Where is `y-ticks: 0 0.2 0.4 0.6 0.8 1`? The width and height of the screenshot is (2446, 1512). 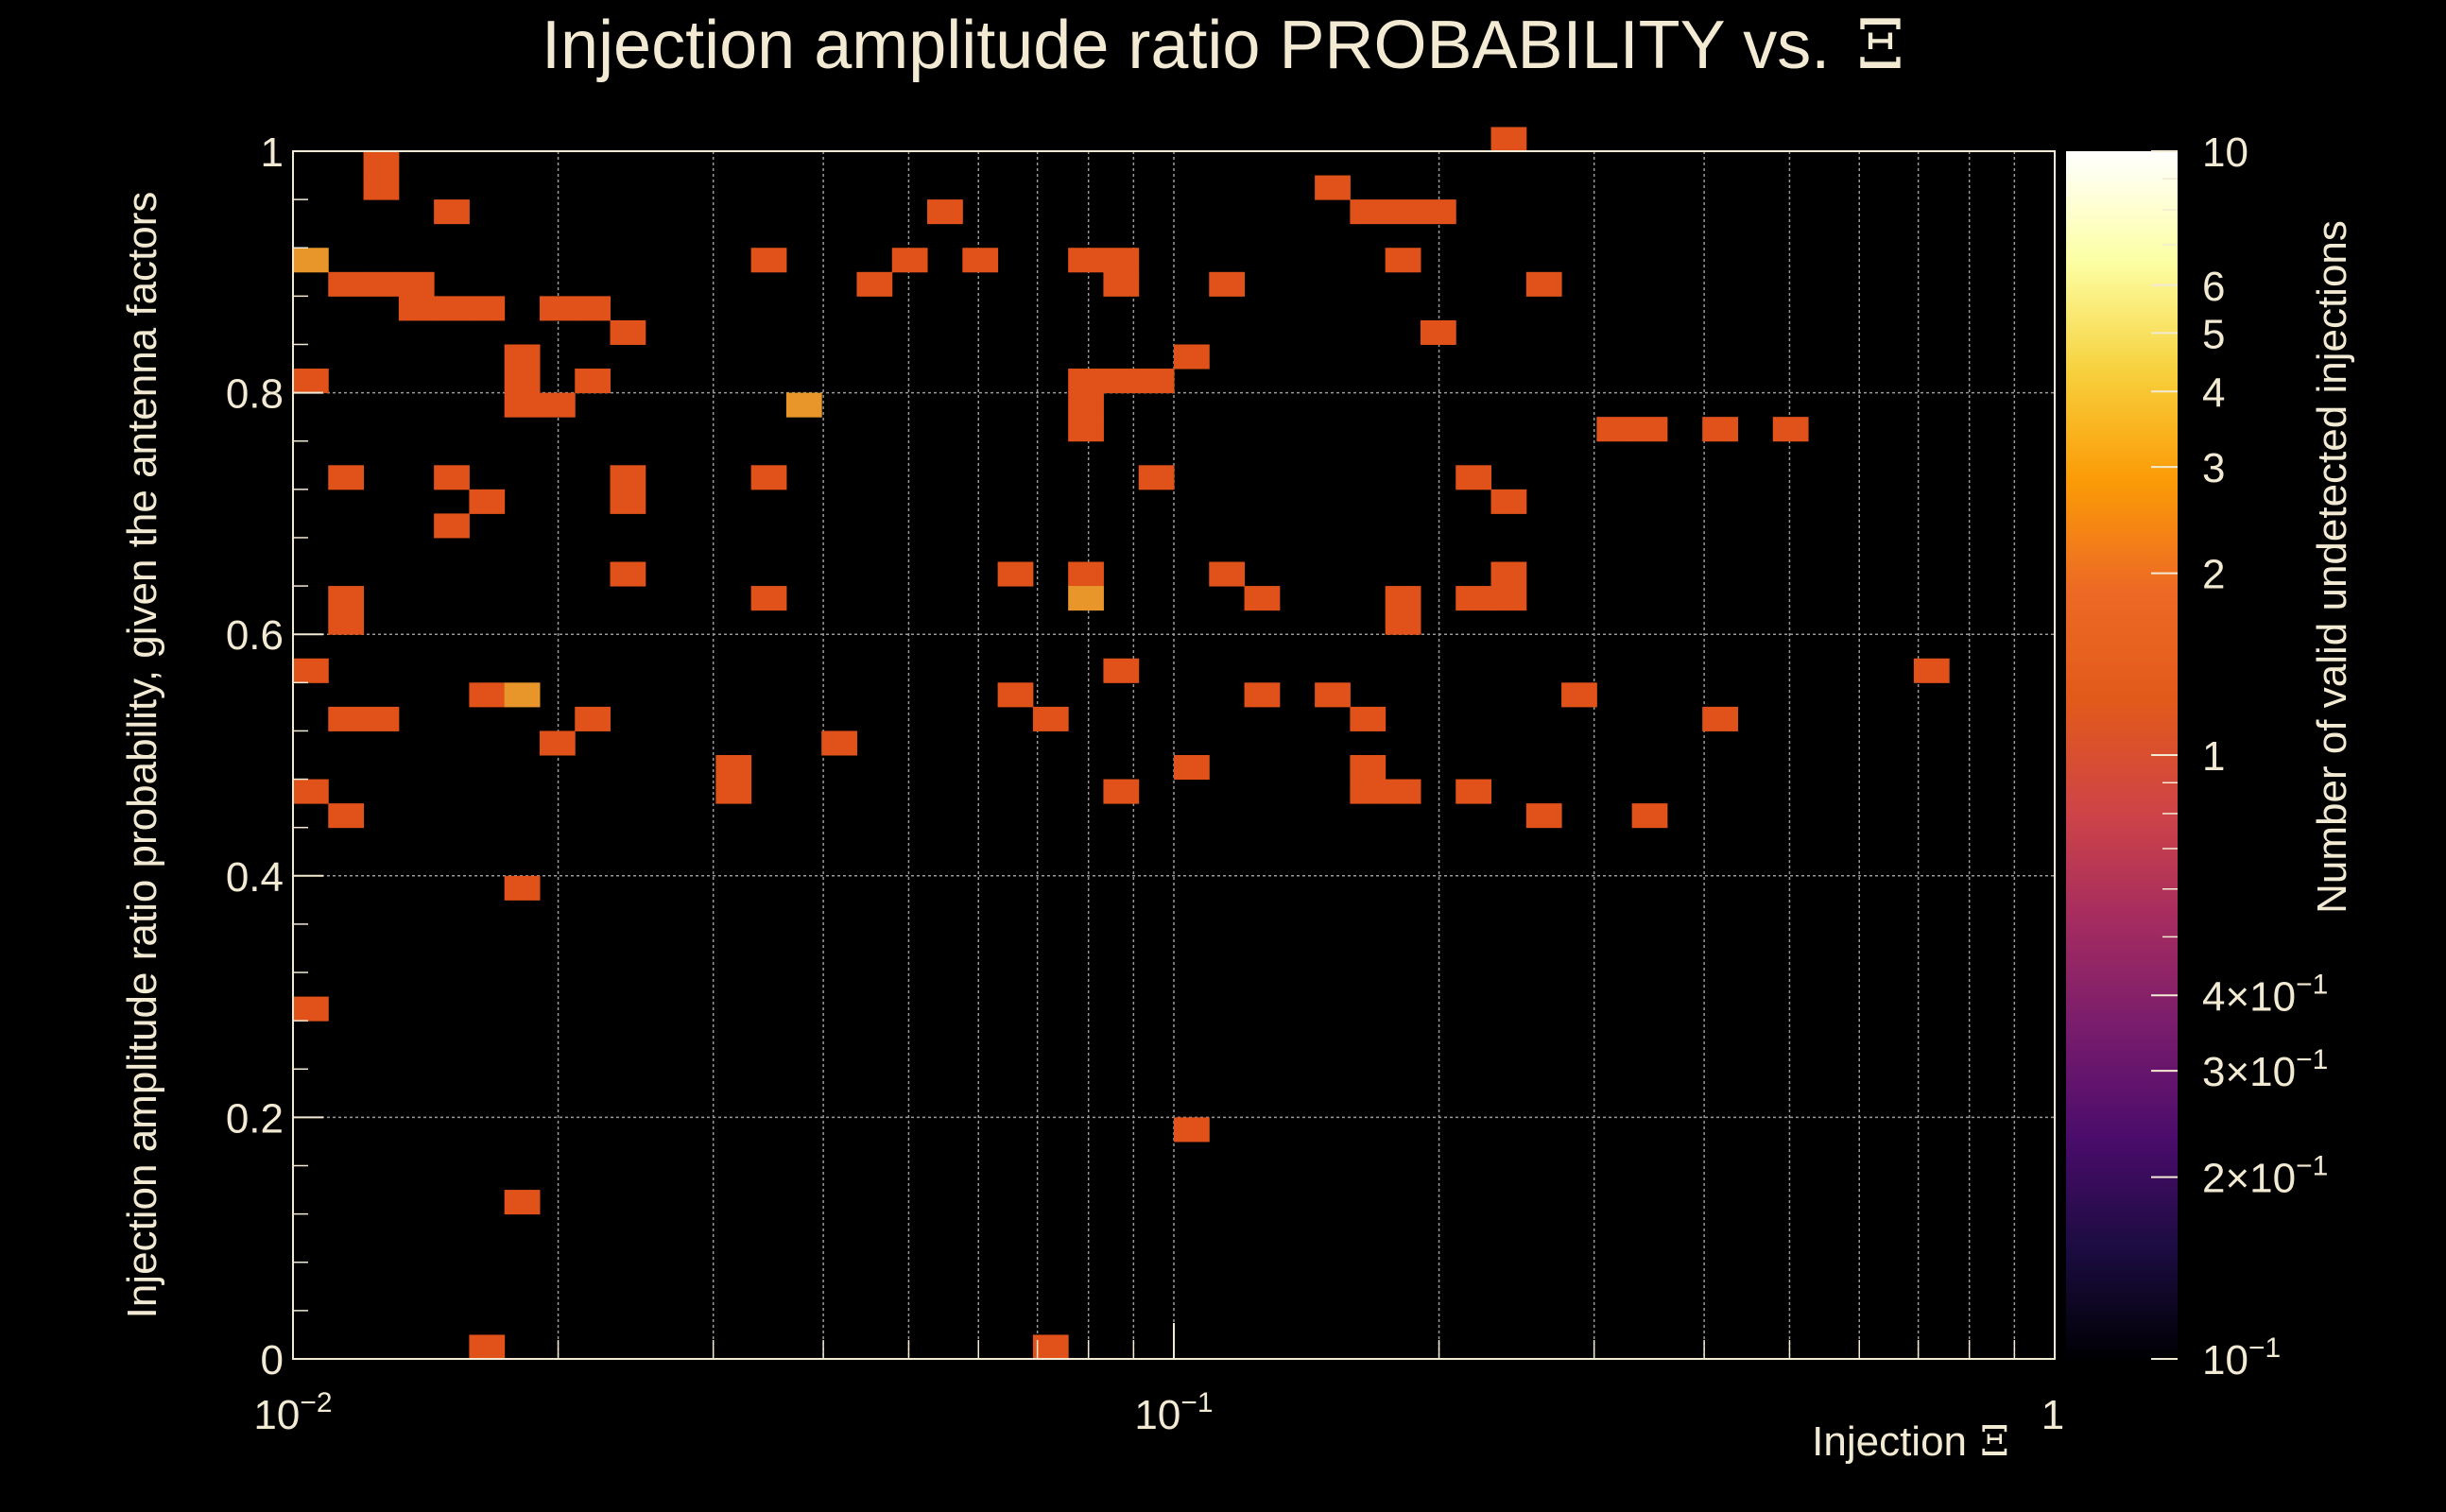
y-ticks: 0 0.2 0.4 0.6 0.8 1 is located at coordinates (274, 756).